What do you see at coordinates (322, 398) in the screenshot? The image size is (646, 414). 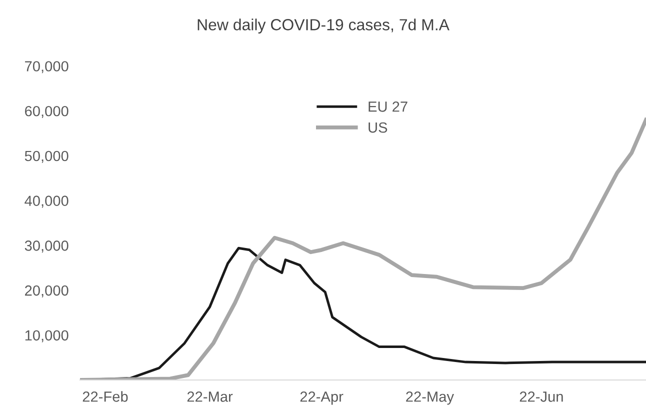 I see `x-tick-label: 22-Apr` at bounding box center [322, 398].